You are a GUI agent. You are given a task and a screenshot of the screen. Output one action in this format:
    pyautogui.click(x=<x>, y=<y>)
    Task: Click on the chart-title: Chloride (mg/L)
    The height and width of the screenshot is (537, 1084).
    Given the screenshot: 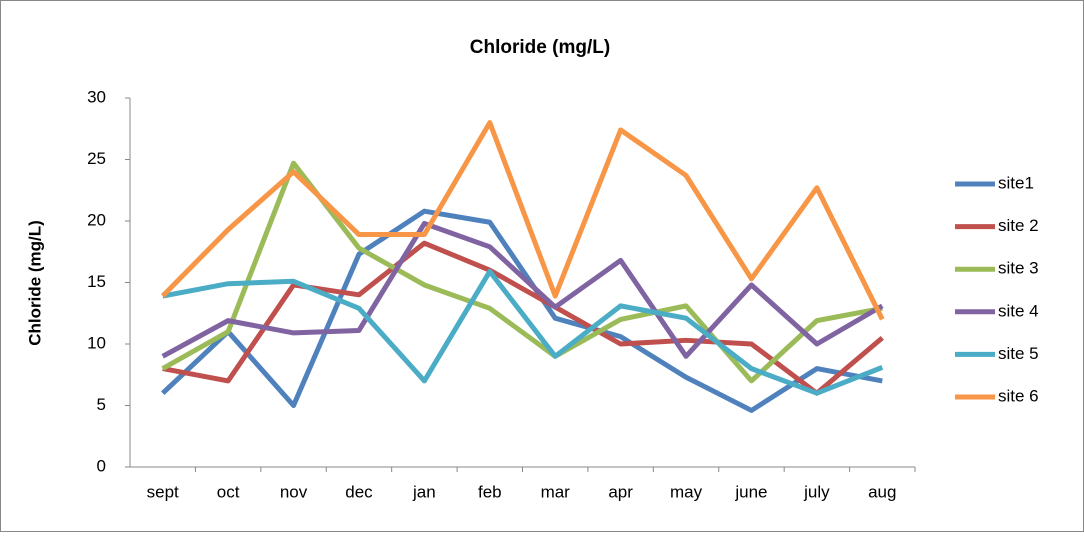 What is the action you would take?
    pyautogui.click(x=540, y=47)
    